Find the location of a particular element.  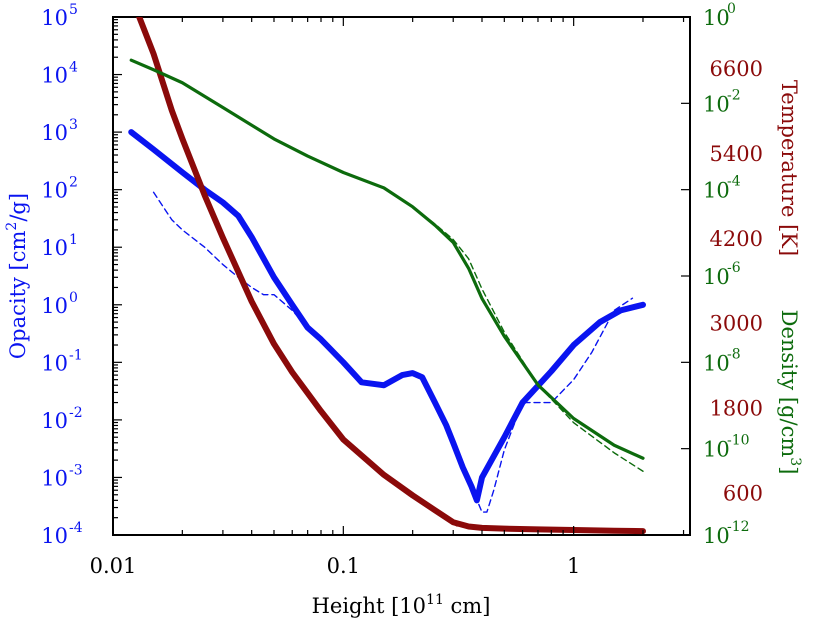

x-tick-label: 1 is located at coordinates (573, 566).